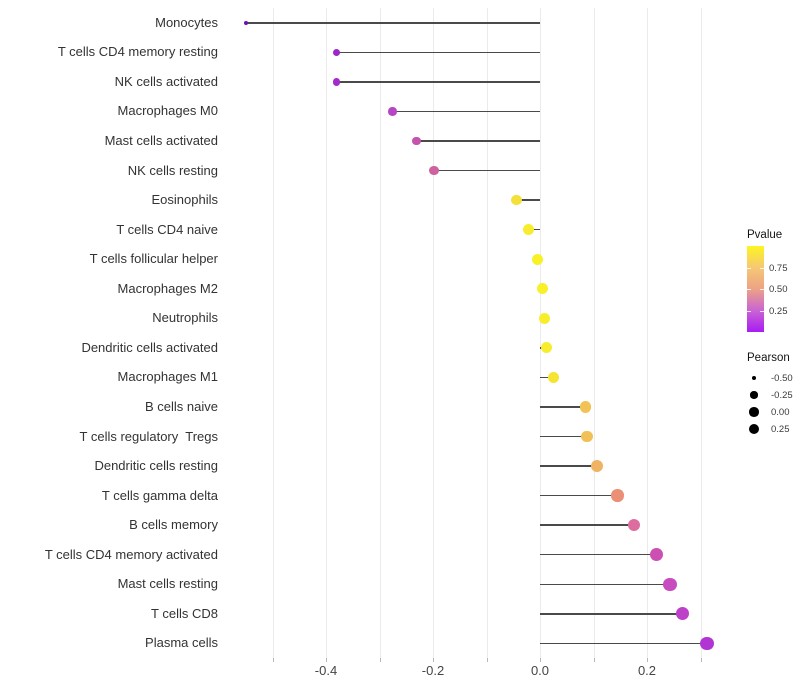 The image size is (800, 700). What do you see at coordinates (780, 412) in the screenshot?
I see `pearson-legend-label: 0.00` at bounding box center [780, 412].